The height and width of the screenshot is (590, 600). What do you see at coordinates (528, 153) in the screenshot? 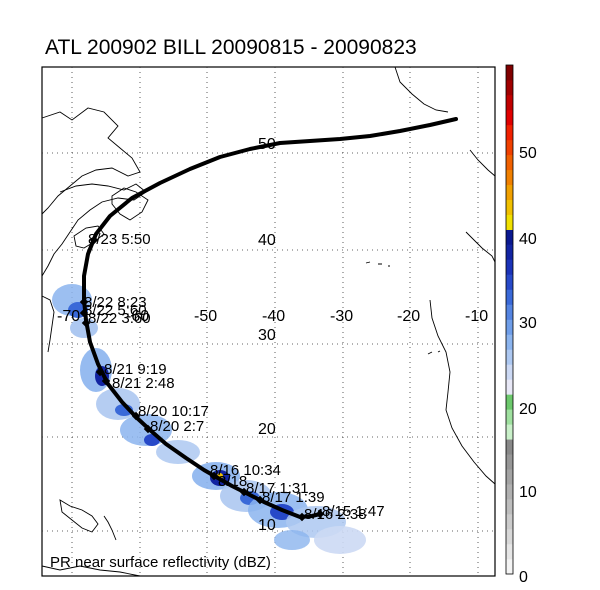
I see `colorbar-tick-50: 50` at bounding box center [528, 153].